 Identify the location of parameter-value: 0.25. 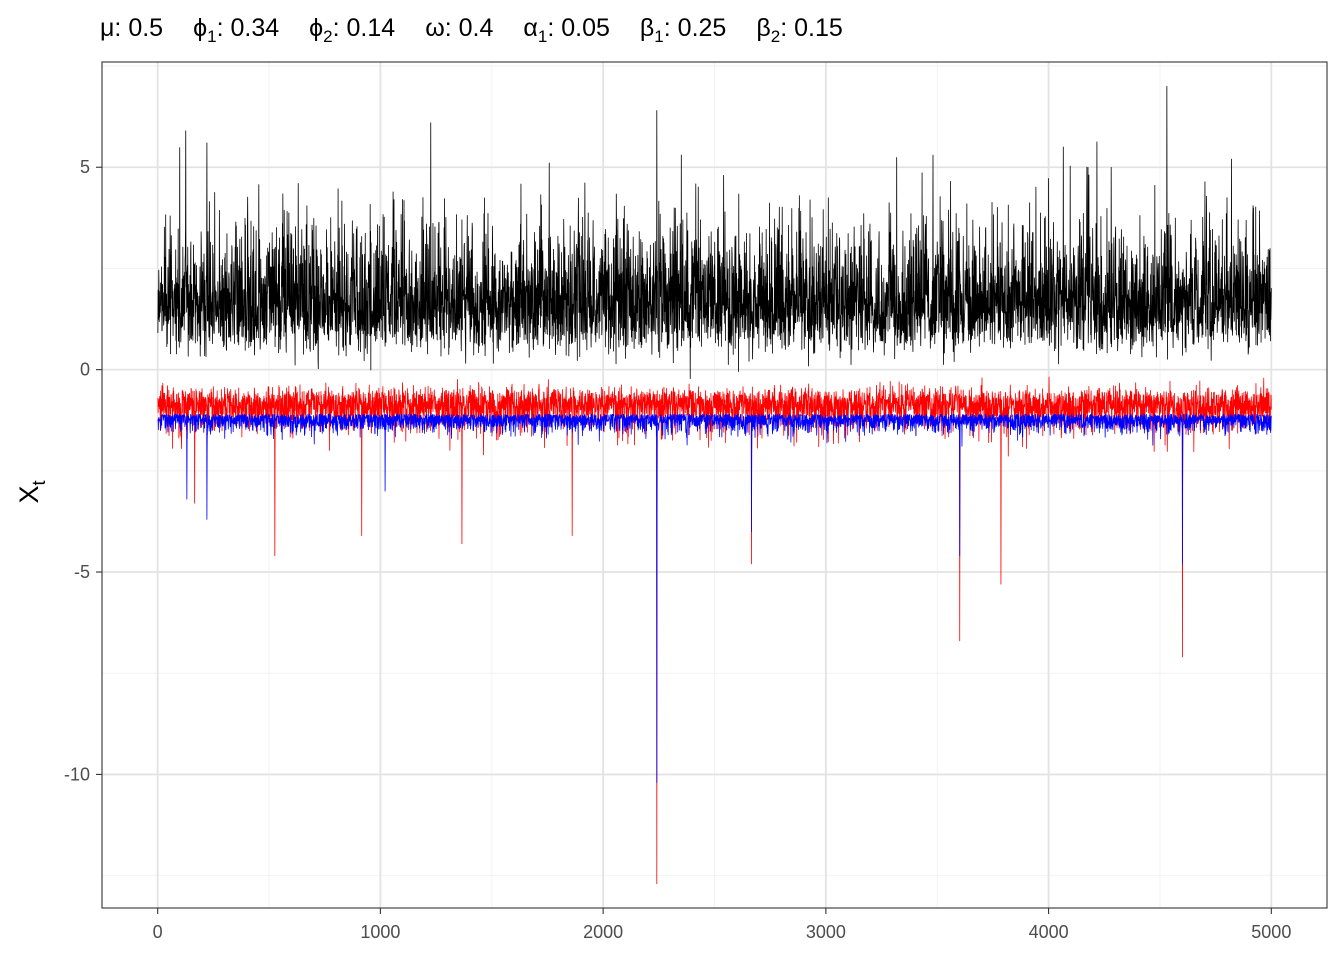
(702, 28).